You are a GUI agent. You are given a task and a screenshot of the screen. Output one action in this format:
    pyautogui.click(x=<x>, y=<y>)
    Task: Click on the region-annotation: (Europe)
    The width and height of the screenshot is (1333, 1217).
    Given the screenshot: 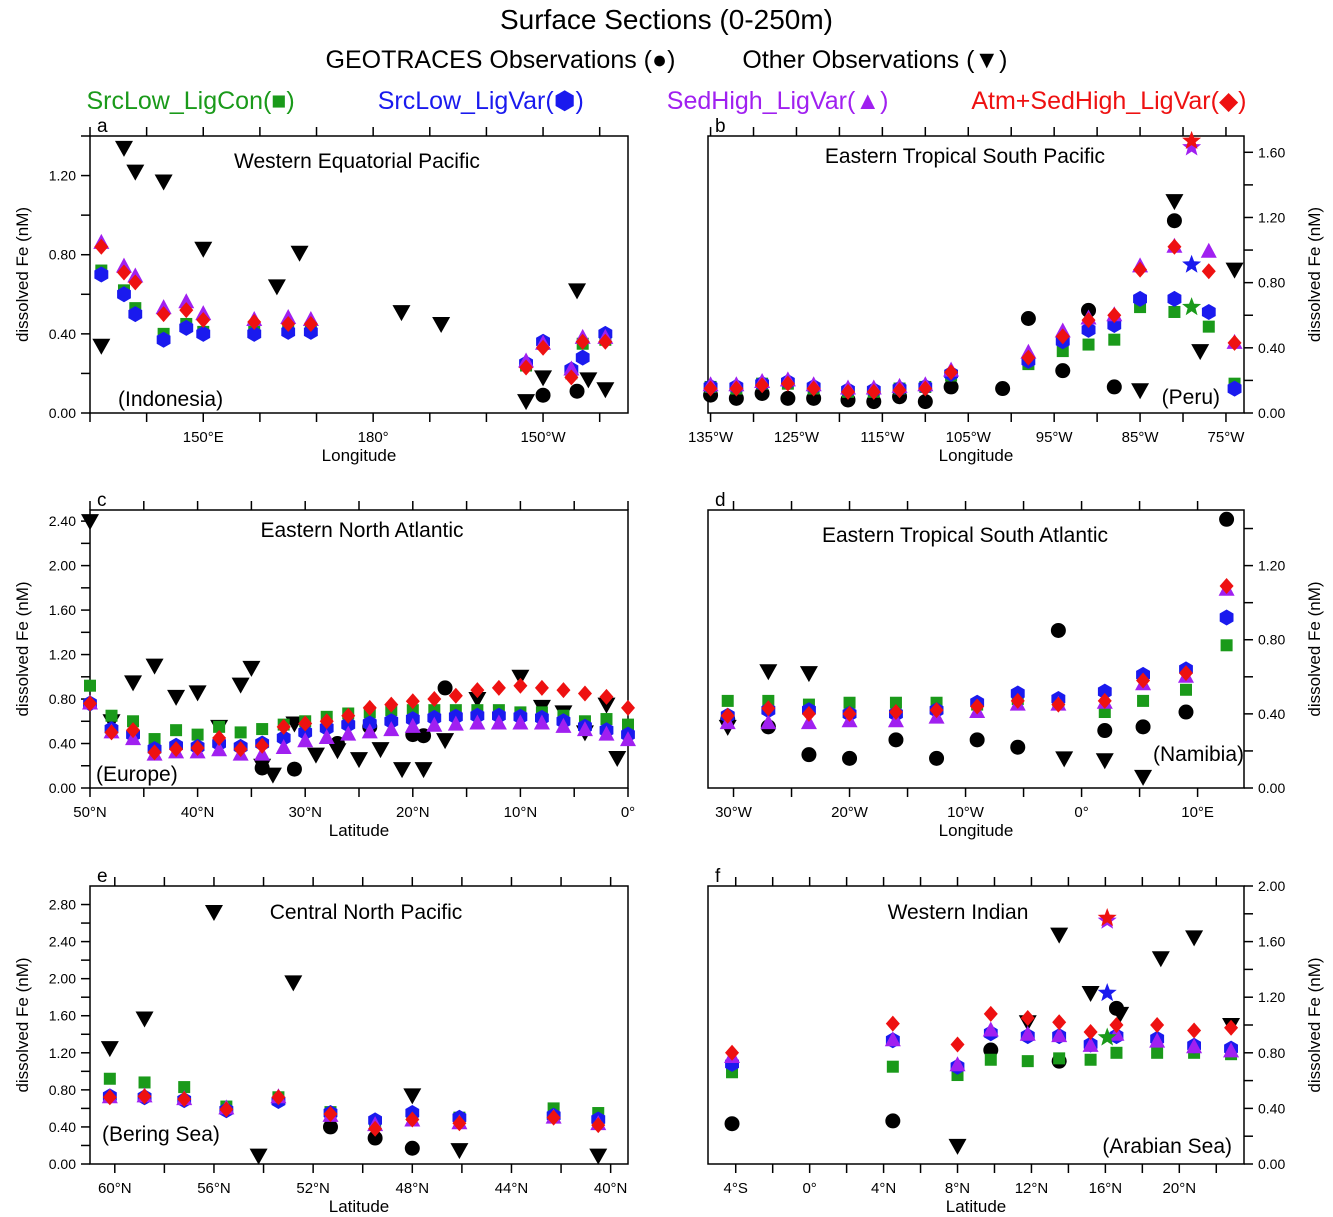 What is the action you would take?
    pyautogui.click(x=137, y=774)
    